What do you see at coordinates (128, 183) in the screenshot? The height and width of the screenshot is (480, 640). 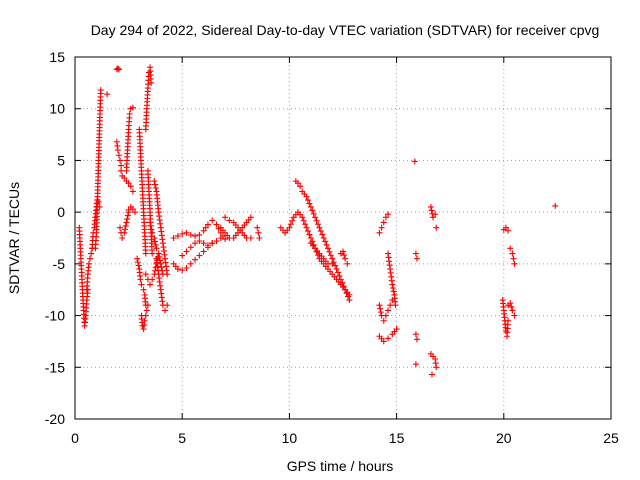 I see `data-point-s08` at bounding box center [128, 183].